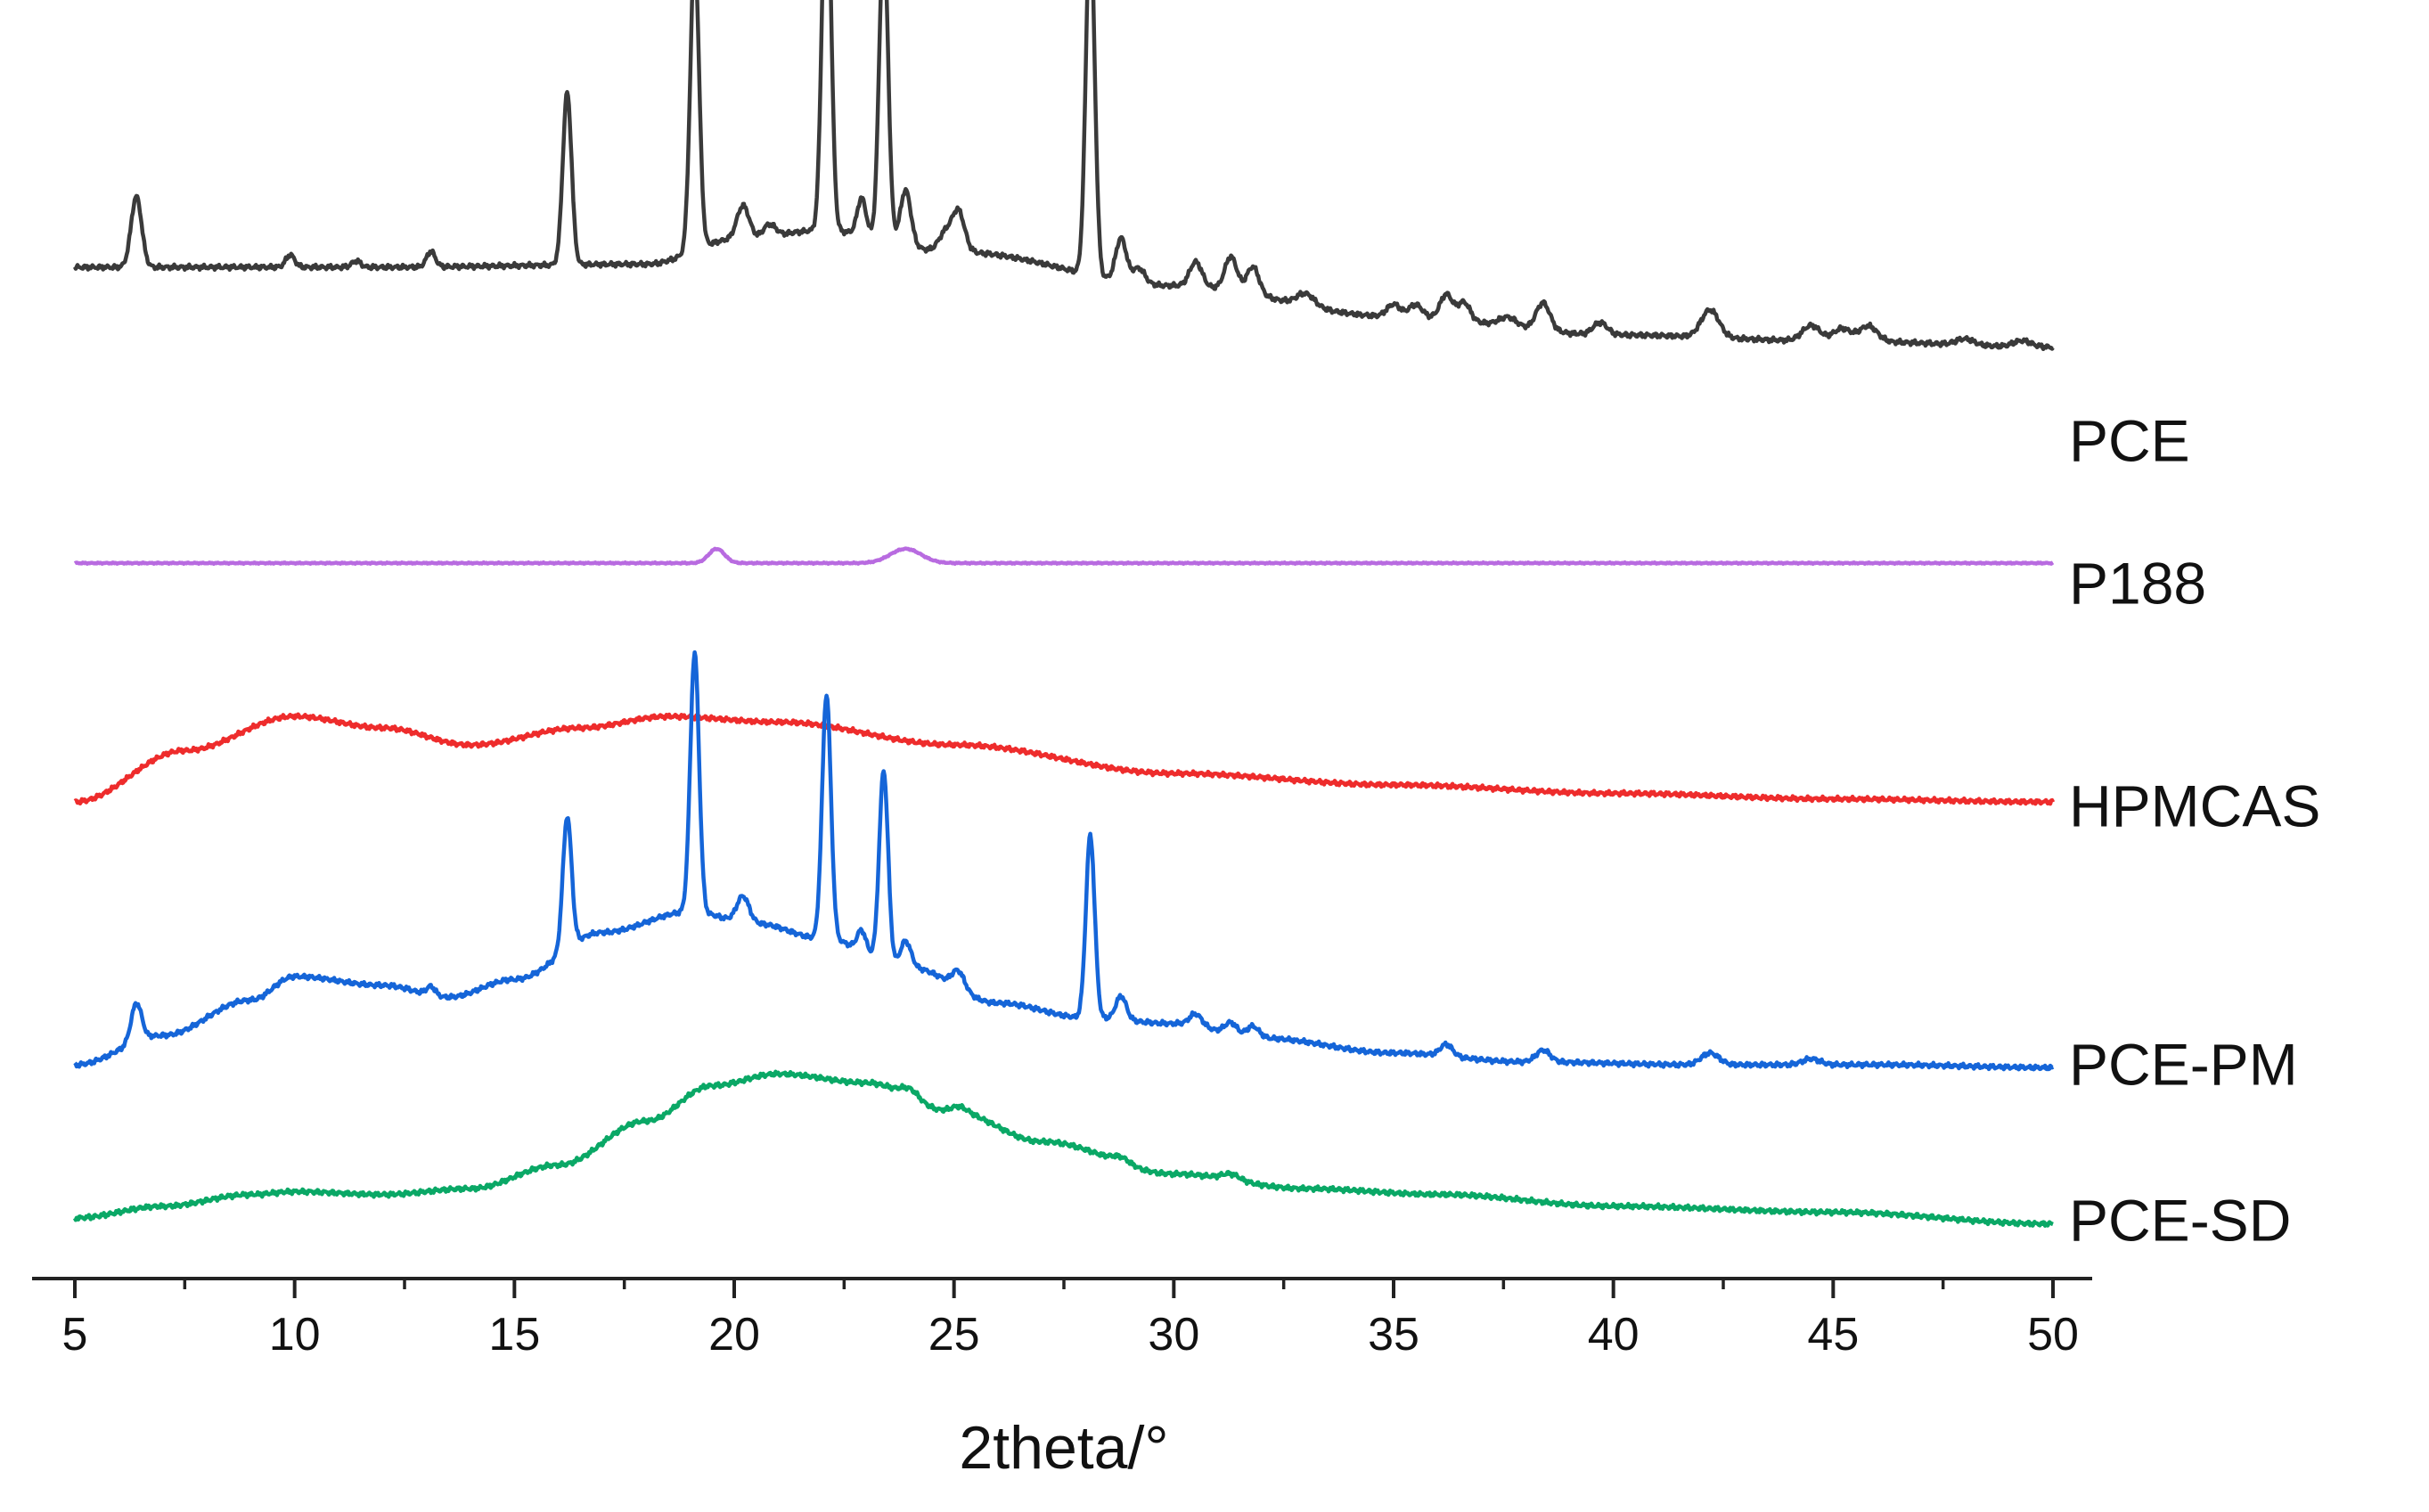  What do you see at coordinates (295, 1335) in the screenshot?
I see `x-tick-label: 10` at bounding box center [295, 1335].